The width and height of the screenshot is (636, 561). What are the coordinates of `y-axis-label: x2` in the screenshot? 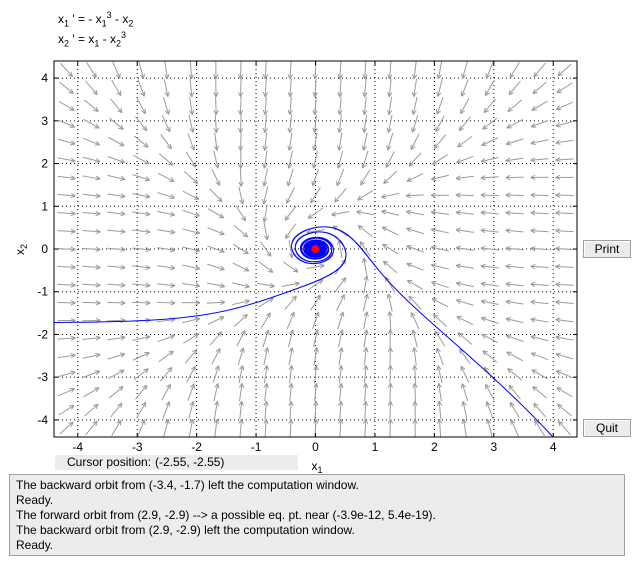 It's located at (21, 249).